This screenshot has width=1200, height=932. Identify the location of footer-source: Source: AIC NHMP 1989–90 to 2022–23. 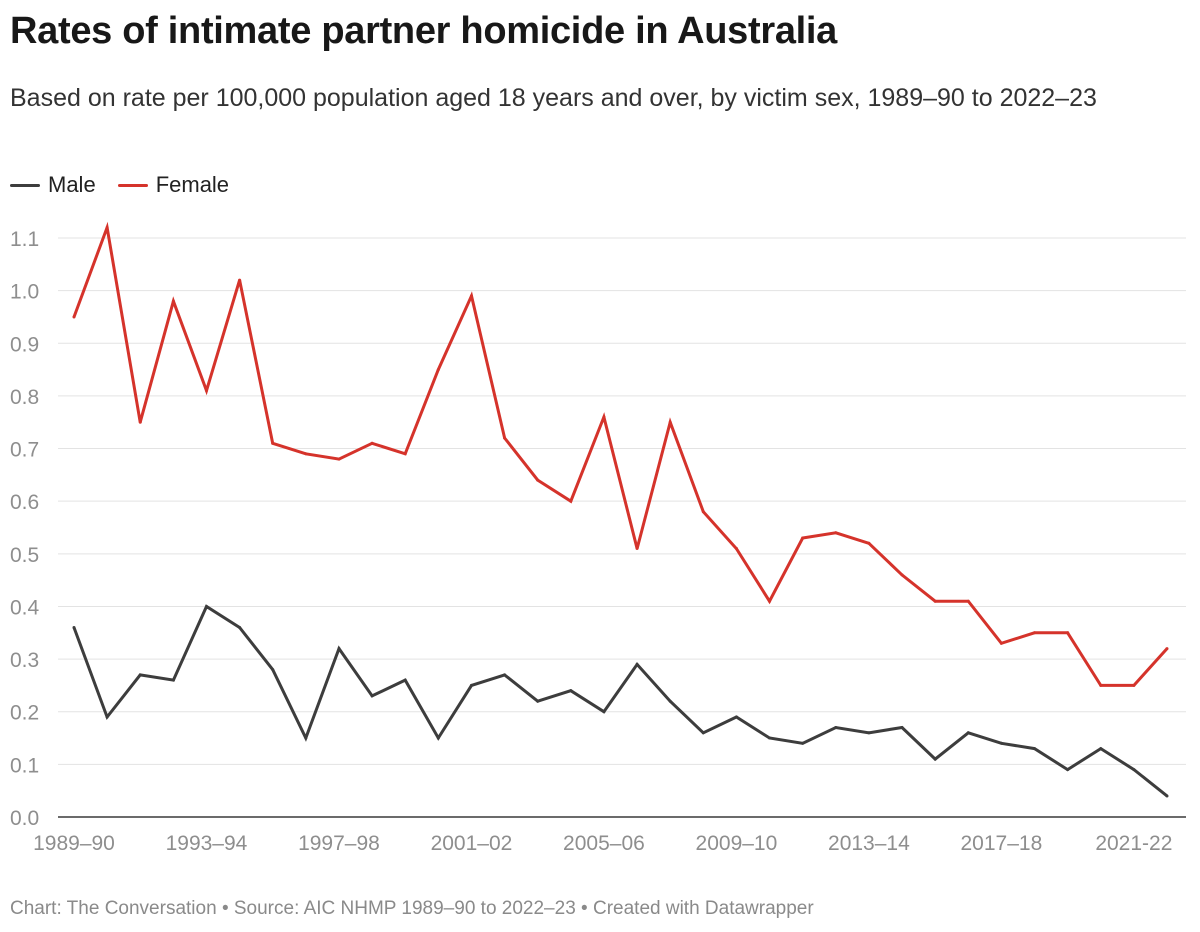
(404, 908).